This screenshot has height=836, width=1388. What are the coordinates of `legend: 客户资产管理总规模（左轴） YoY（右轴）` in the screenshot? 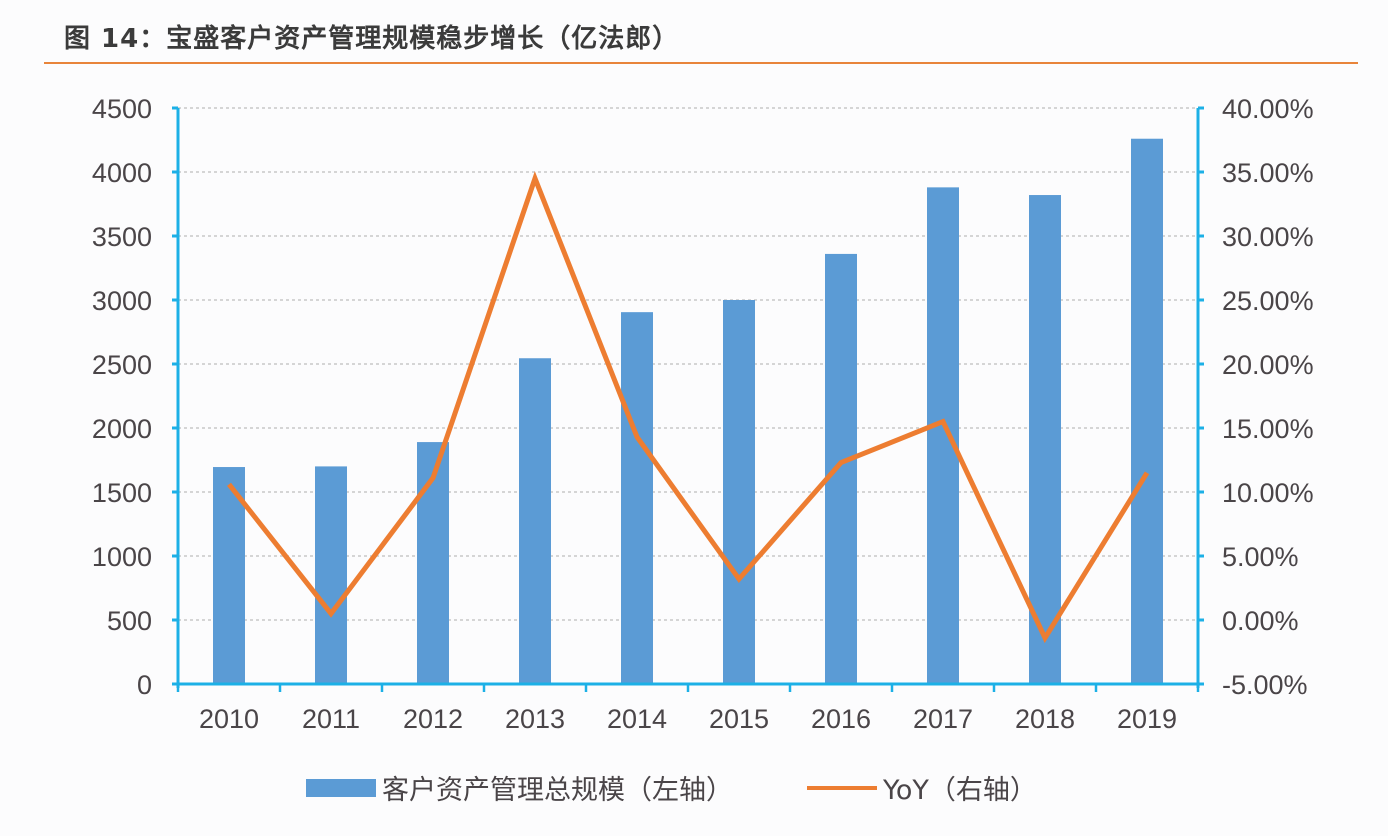 It's located at (671, 787).